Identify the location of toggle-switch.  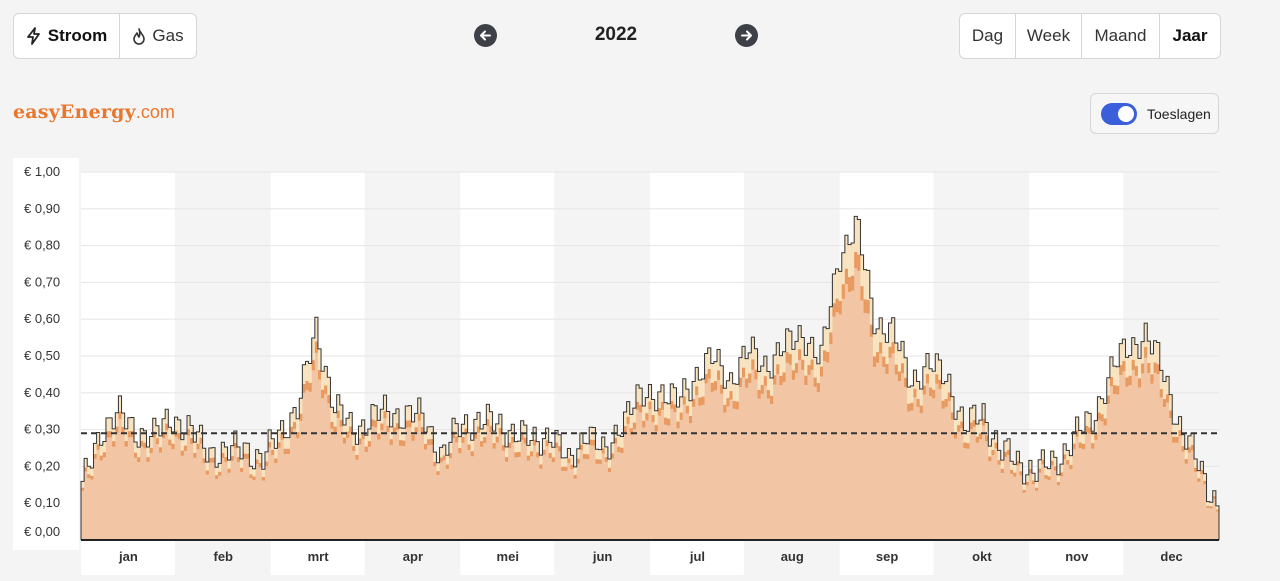
(1119, 113).